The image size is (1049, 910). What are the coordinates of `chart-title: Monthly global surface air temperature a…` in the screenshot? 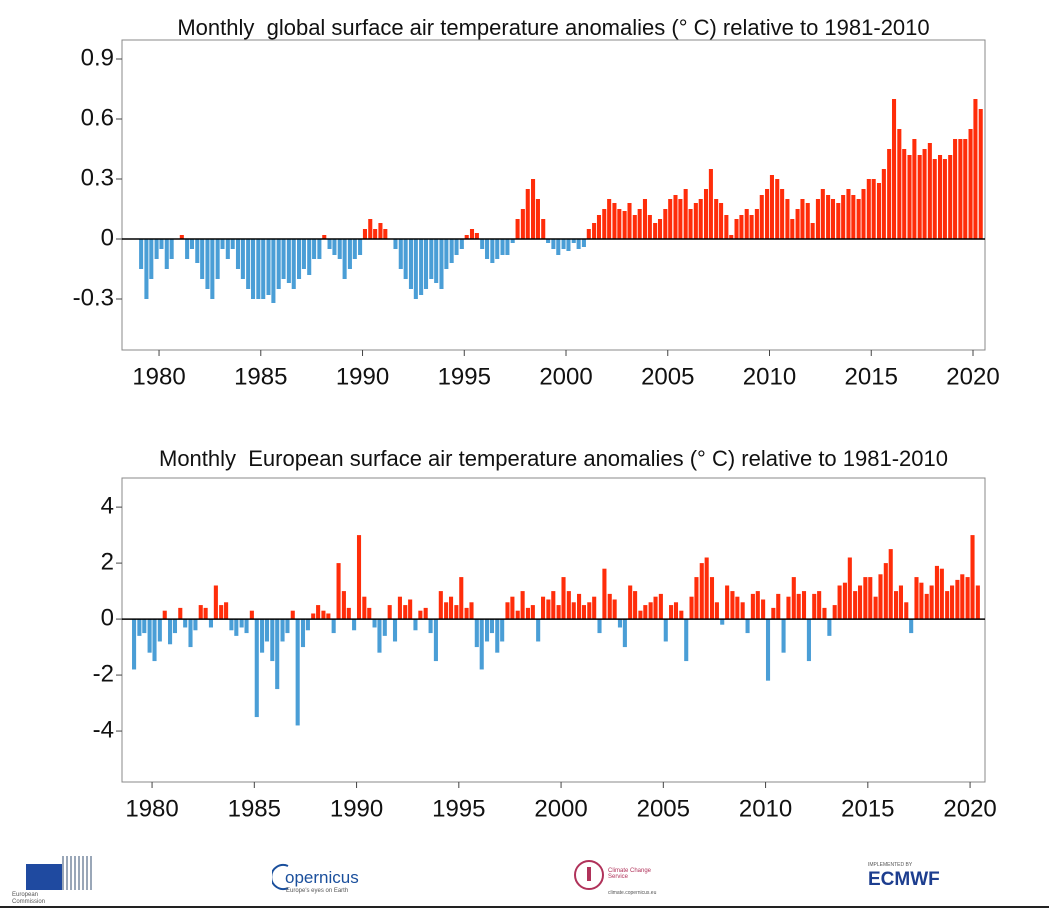 It's located at (553, 27).